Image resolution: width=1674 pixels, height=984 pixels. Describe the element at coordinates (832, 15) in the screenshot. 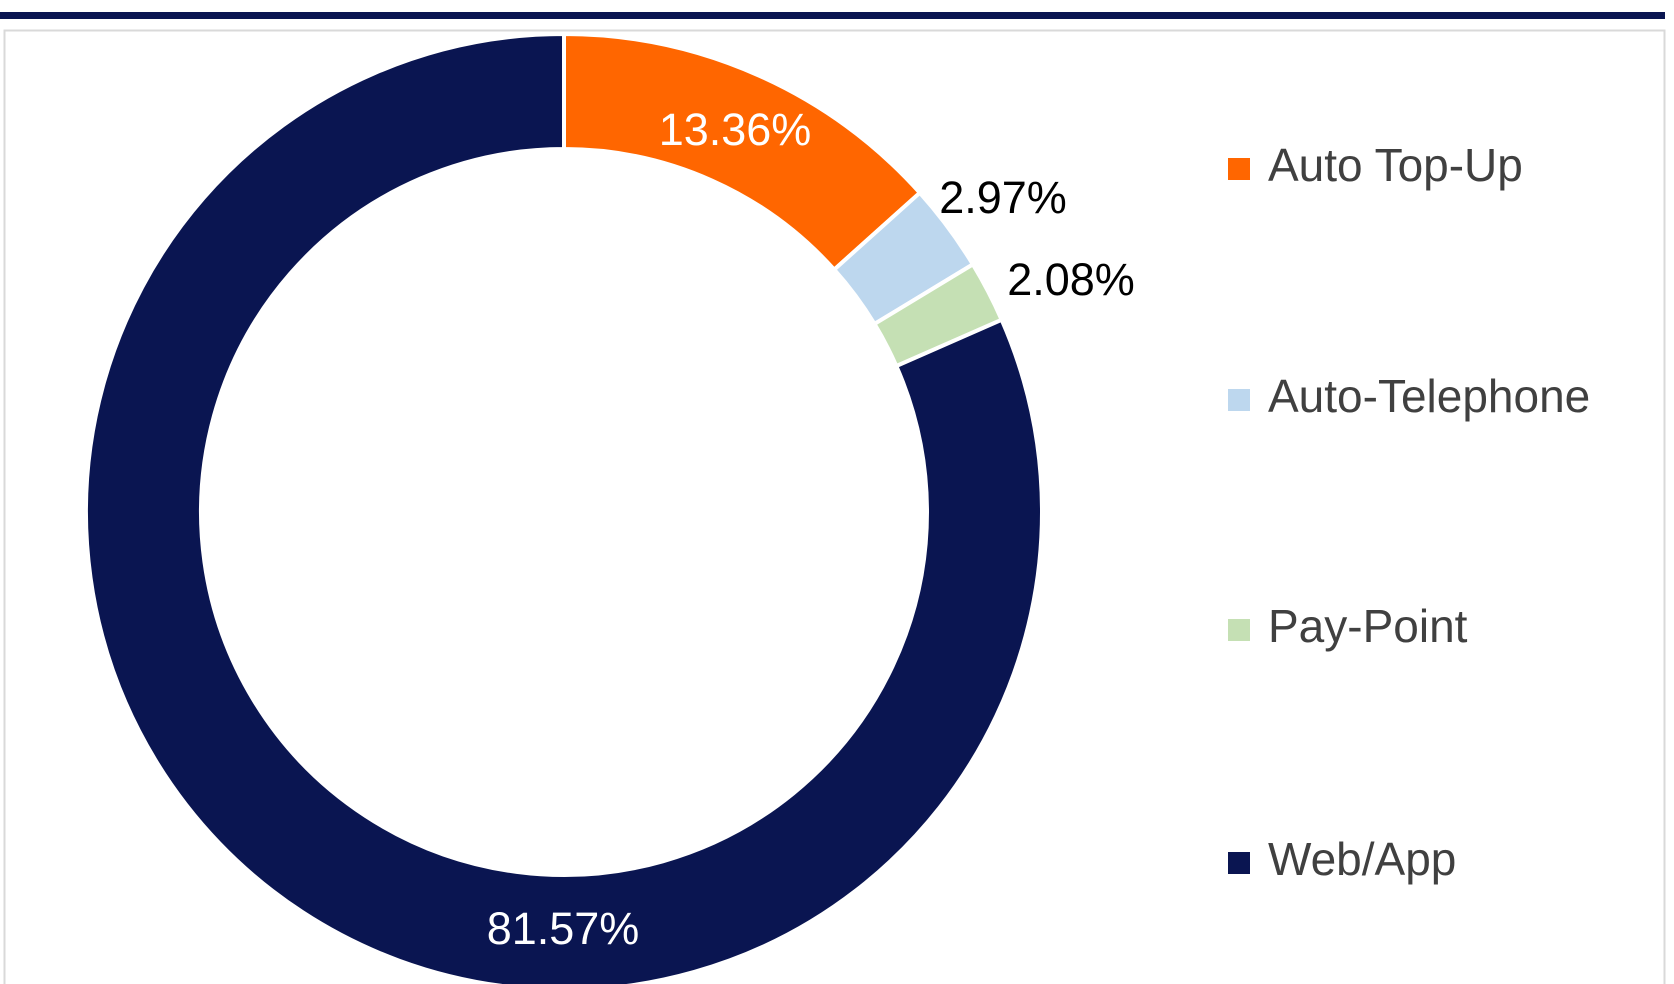

I see `header-rule` at that location.